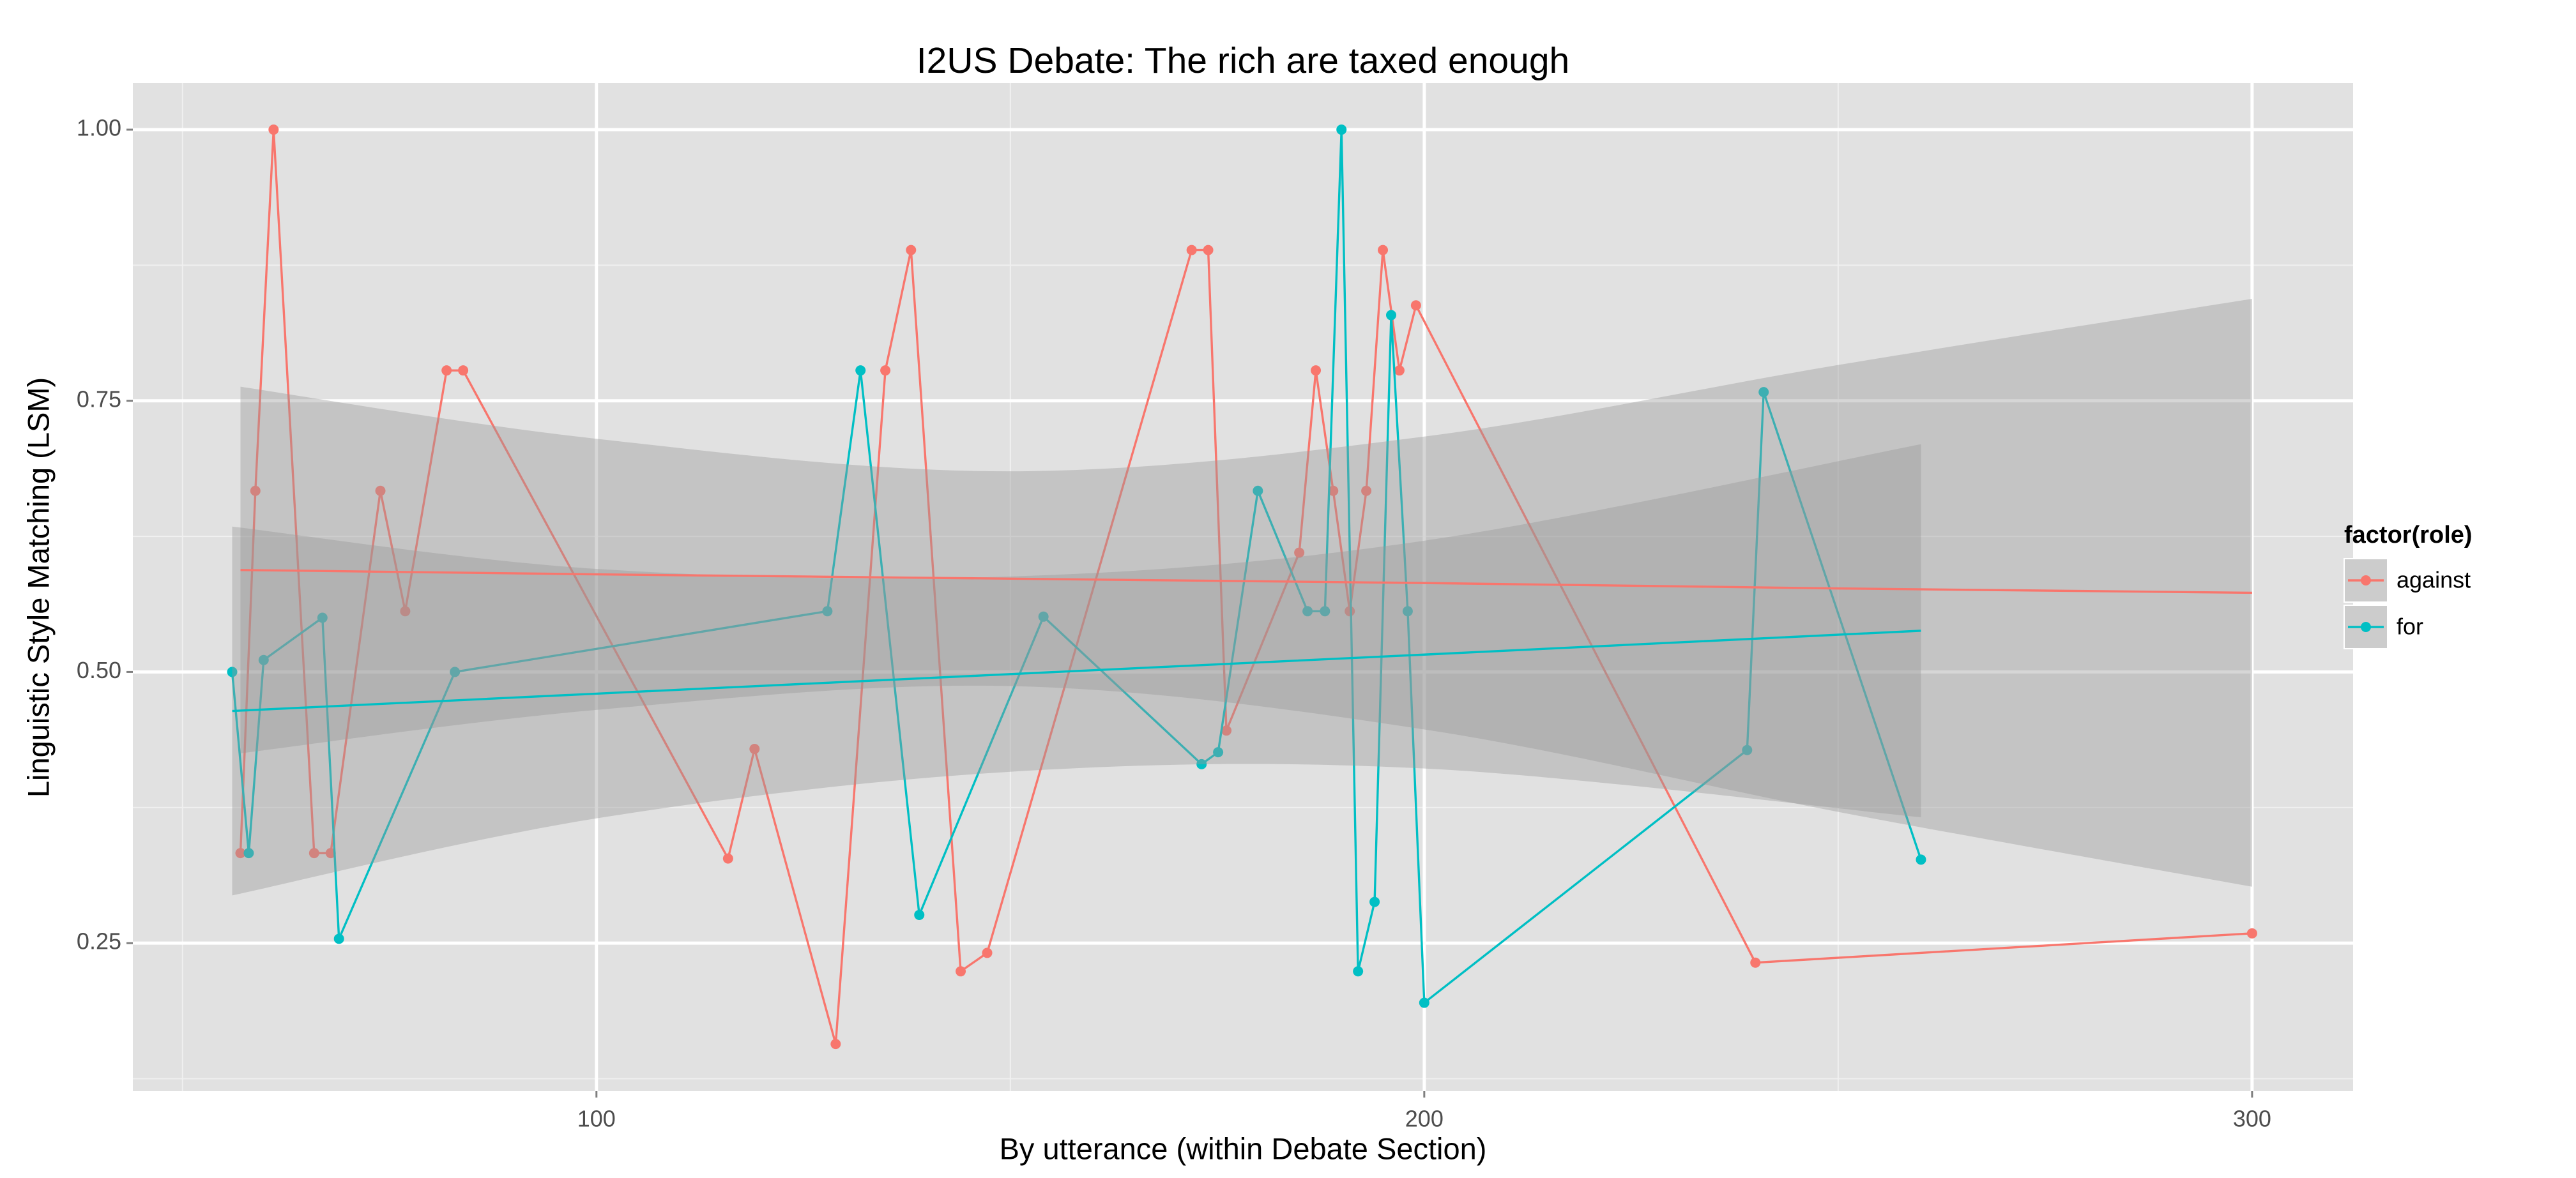 This screenshot has width=2576, height=1178. Describe the element at coordinates (1424, 1119) in the screenshot. I see `x-tick-label: 200` at that location.